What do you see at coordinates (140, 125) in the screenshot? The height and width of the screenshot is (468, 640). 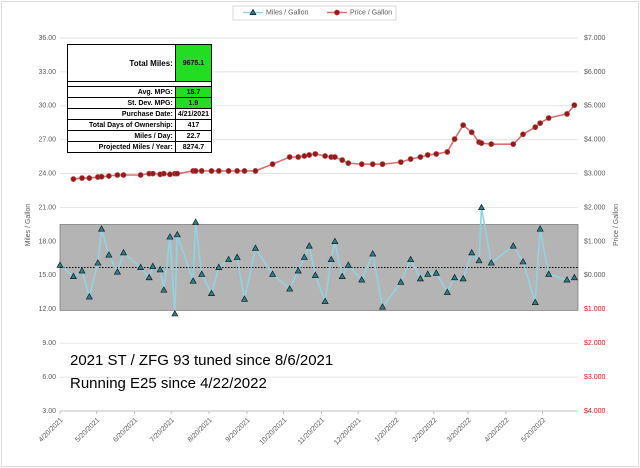 I see `table-row: Total Days of Ownership: 417` at bounding box center [140, 125].